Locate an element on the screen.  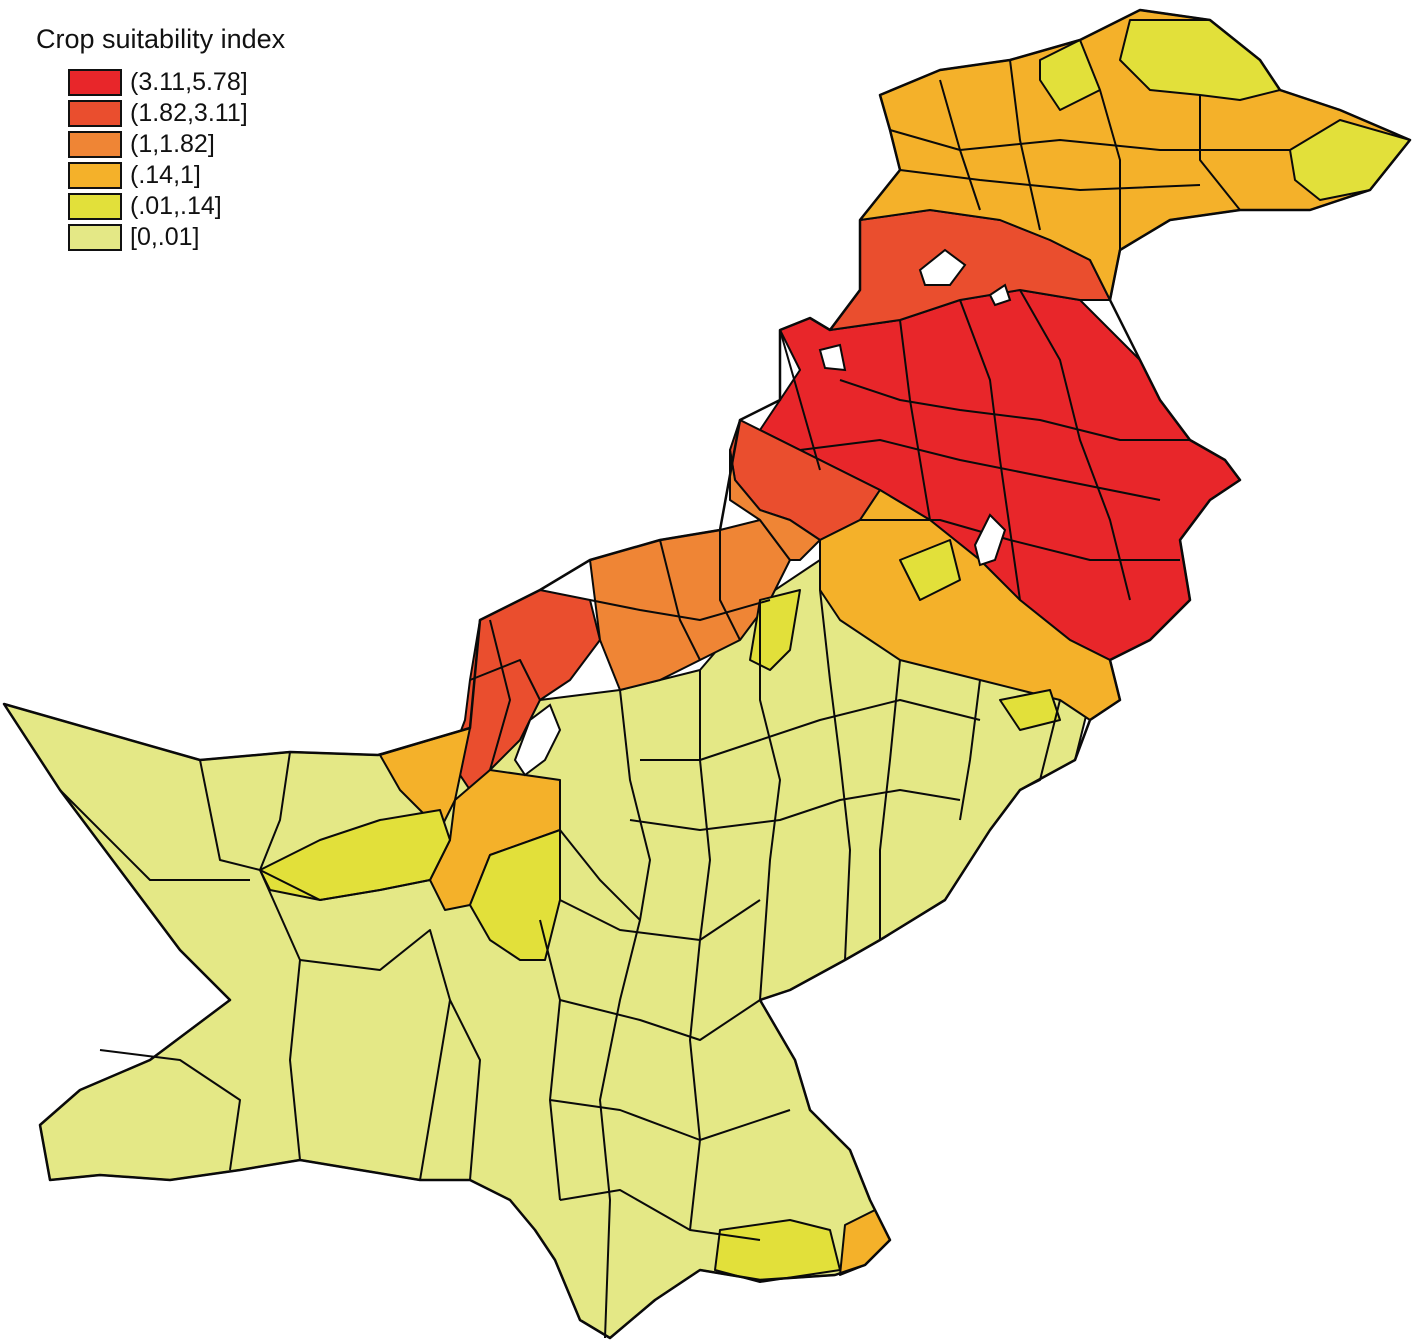
region-kp-belt is located at coordinates (775, 505).